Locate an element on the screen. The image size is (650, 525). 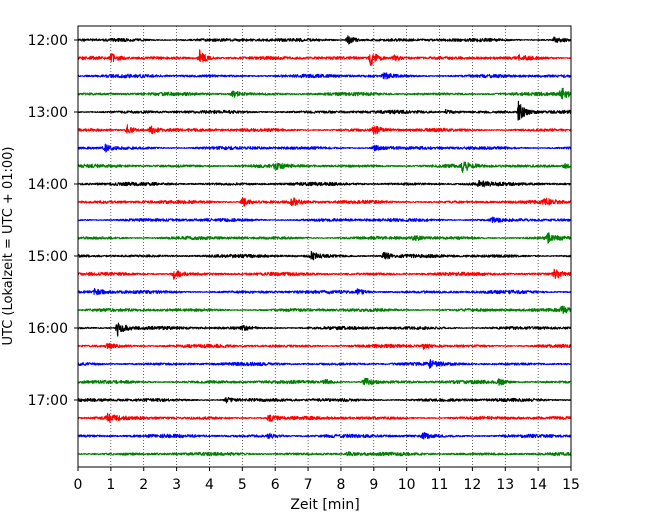
x-tick-label-4: 4 is located at coordinates (209, 485).